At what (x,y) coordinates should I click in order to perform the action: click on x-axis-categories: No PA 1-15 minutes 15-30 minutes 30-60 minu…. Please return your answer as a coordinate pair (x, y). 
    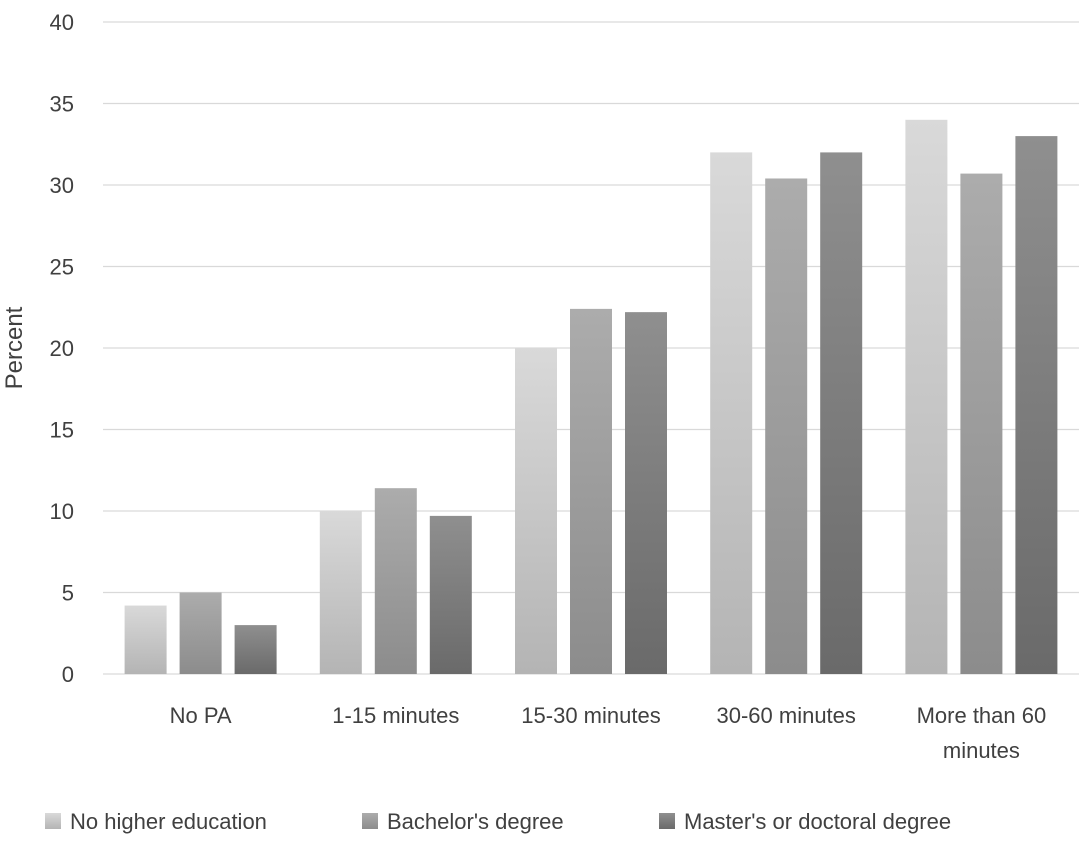
    Looking at the image, I should click on (608, 733).